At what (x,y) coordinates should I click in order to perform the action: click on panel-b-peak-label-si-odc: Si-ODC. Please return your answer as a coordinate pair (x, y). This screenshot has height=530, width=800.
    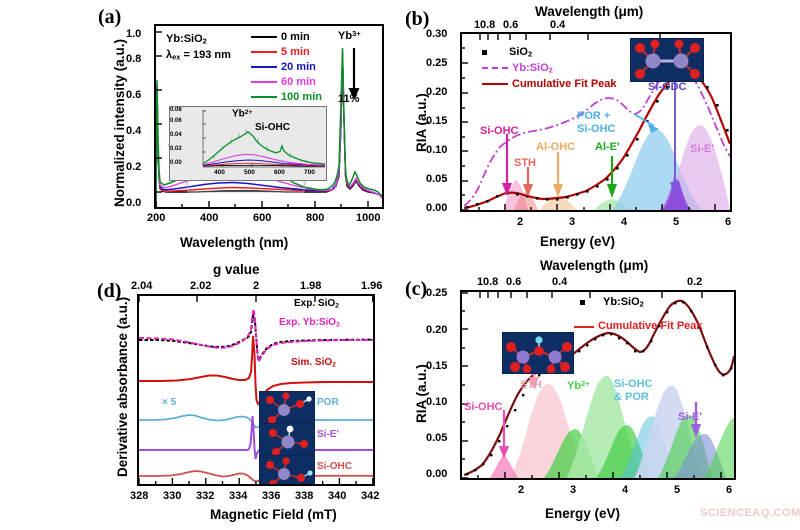
    Looking at the image, I should click on (667, 87).